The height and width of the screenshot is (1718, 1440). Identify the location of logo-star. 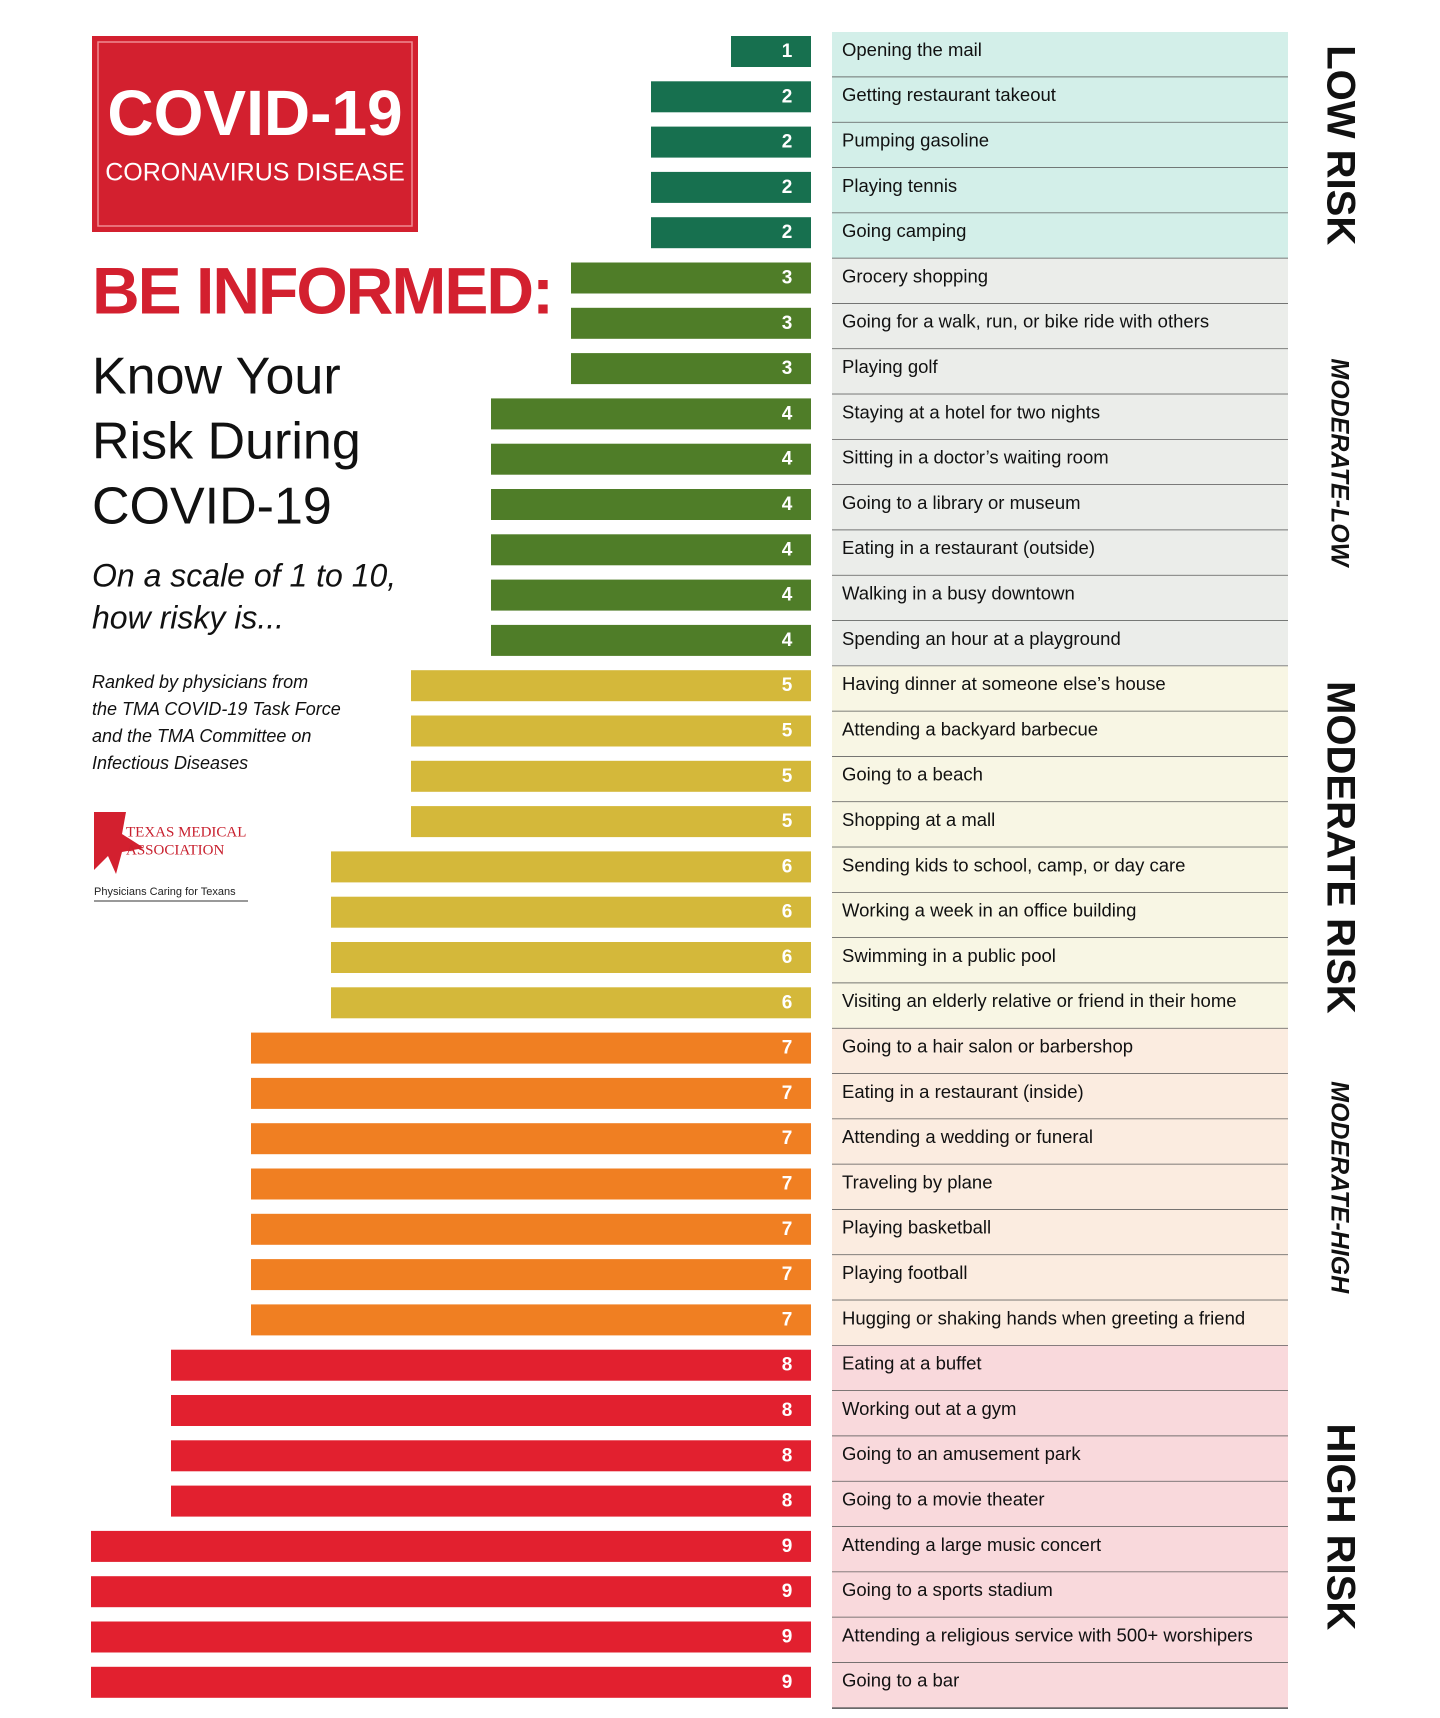
(119, 843).